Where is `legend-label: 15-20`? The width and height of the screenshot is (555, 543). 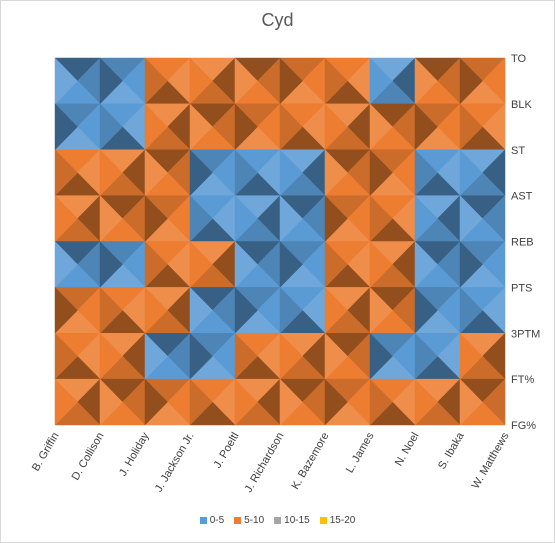 legend-label: 15-20 is located at coordinates (342, 520).